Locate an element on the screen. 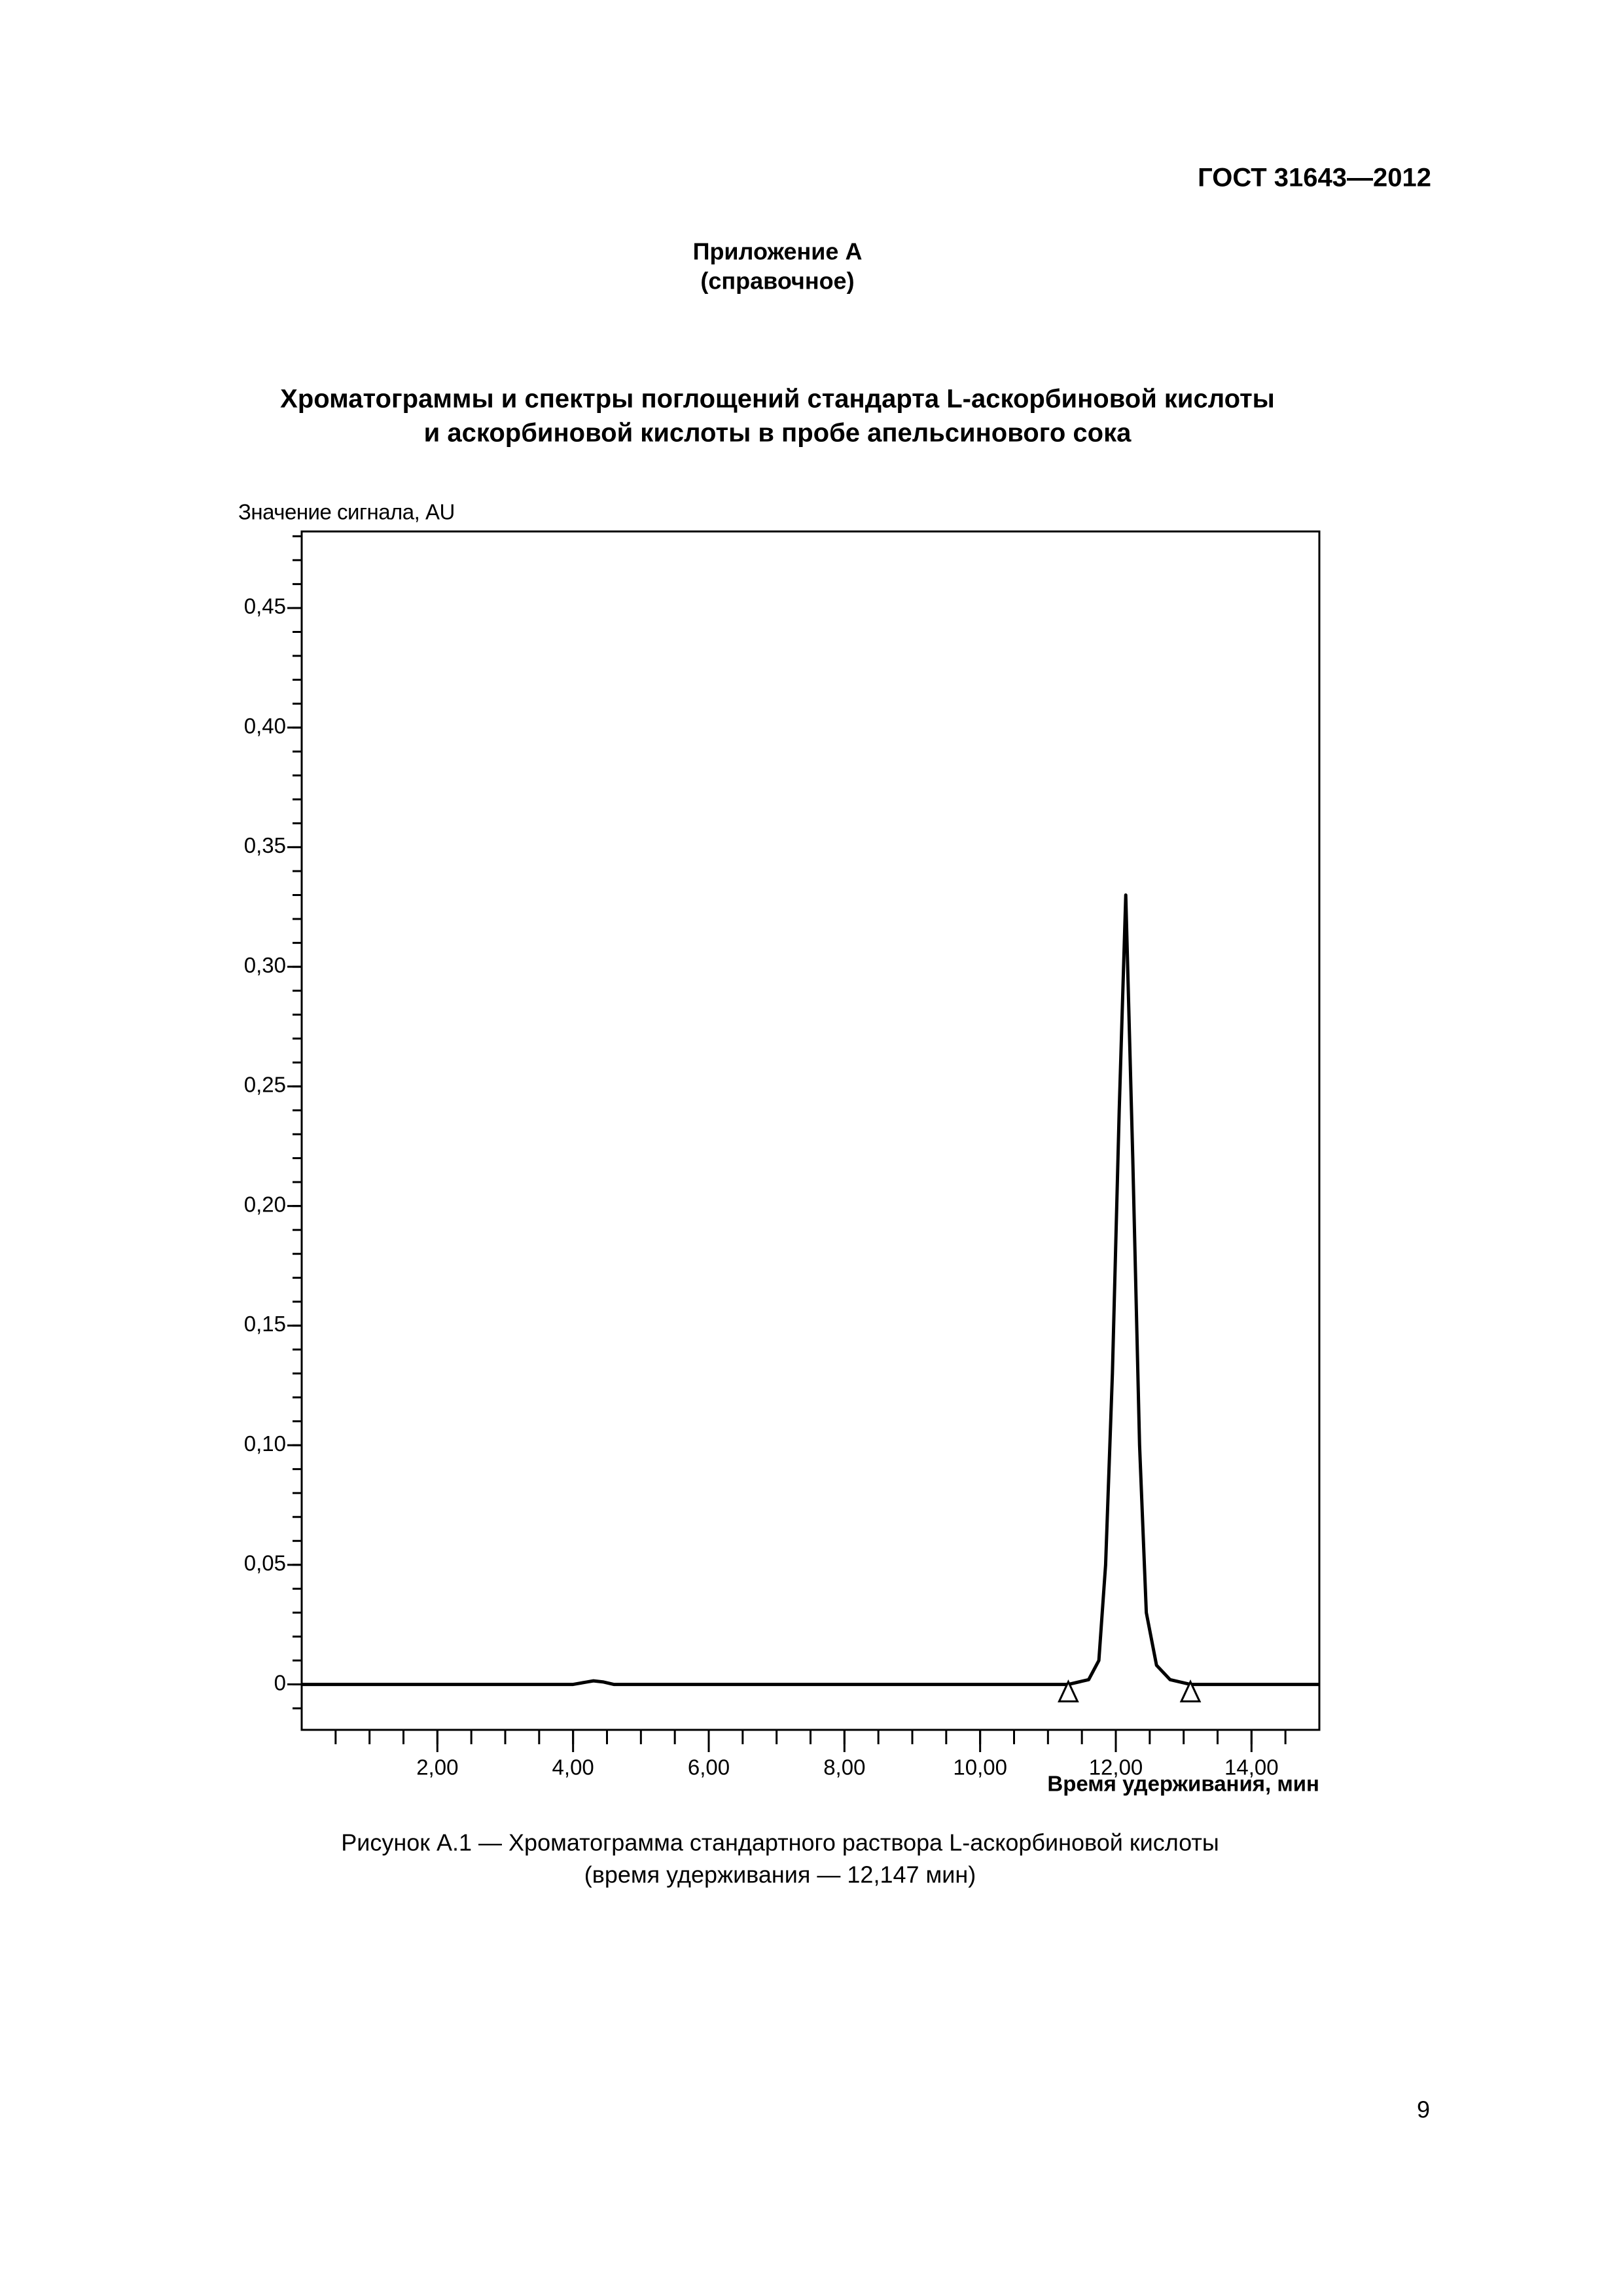 This screenshot has width=1623, height=2296. appendix-kind: (справочное) is located at coordinates (777, 281).